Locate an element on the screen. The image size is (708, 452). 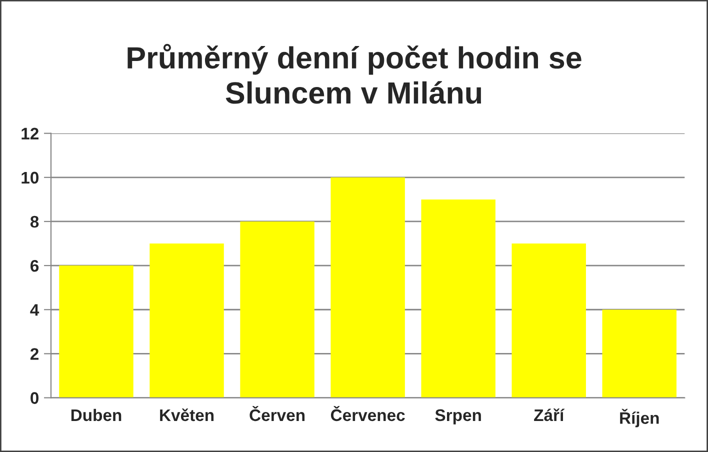
y-tick-label: 10 is located at coordinates (30, 178).